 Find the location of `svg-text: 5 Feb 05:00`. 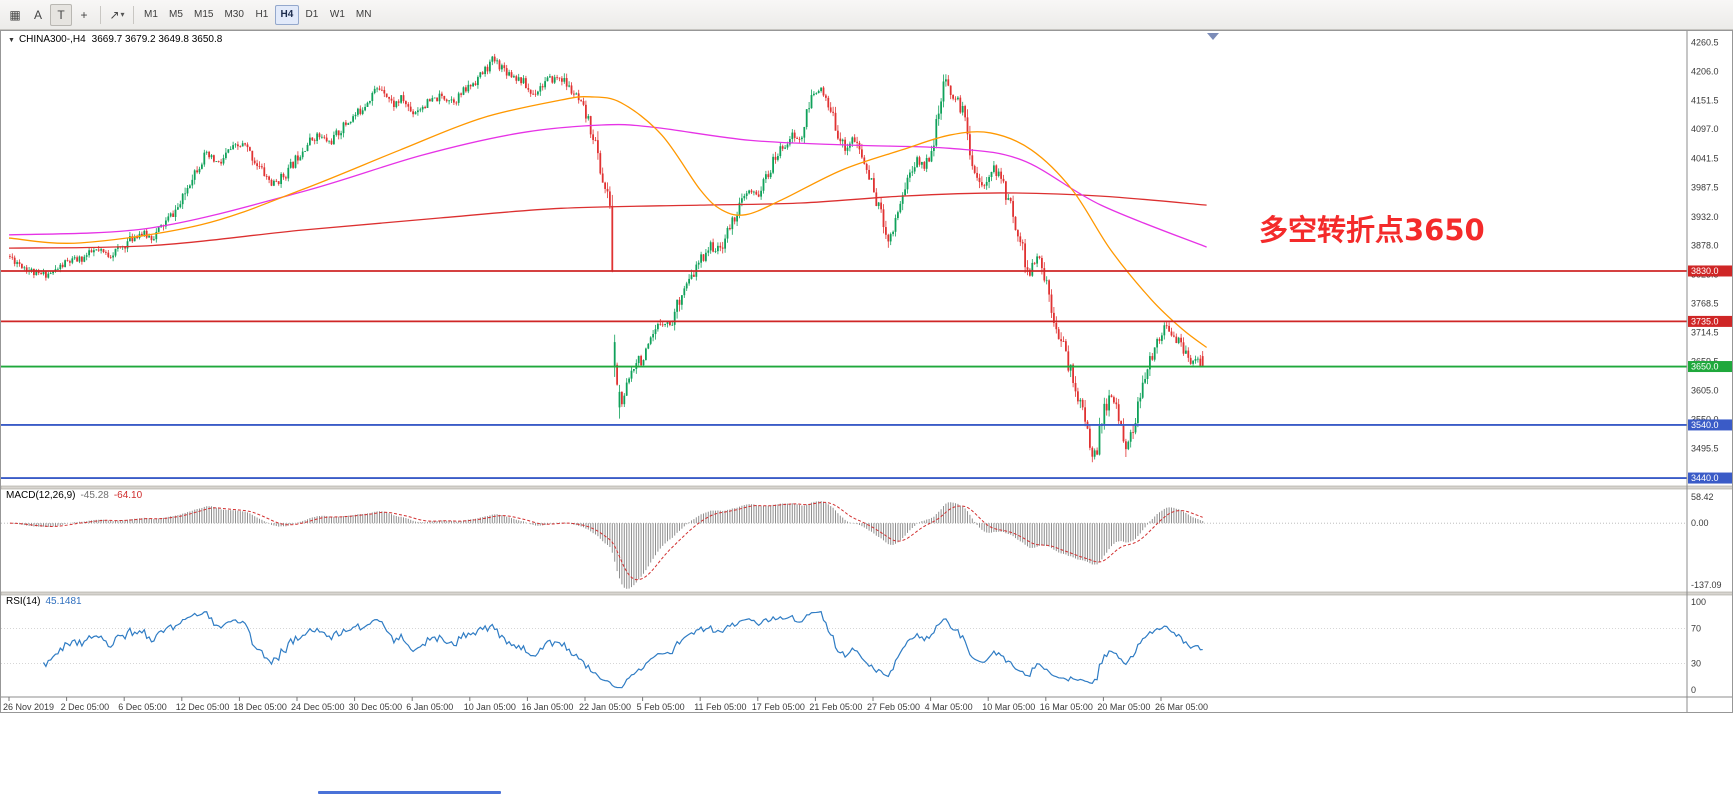

svg-text: 5 Feb 05:00 is located at coordinates (661, 707).